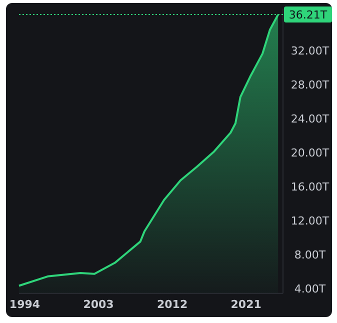  What do you see at coordinates (310, 187) in the screenshot?
I see `y-tick-label: 16.00T` at bounding box center [310, 187].